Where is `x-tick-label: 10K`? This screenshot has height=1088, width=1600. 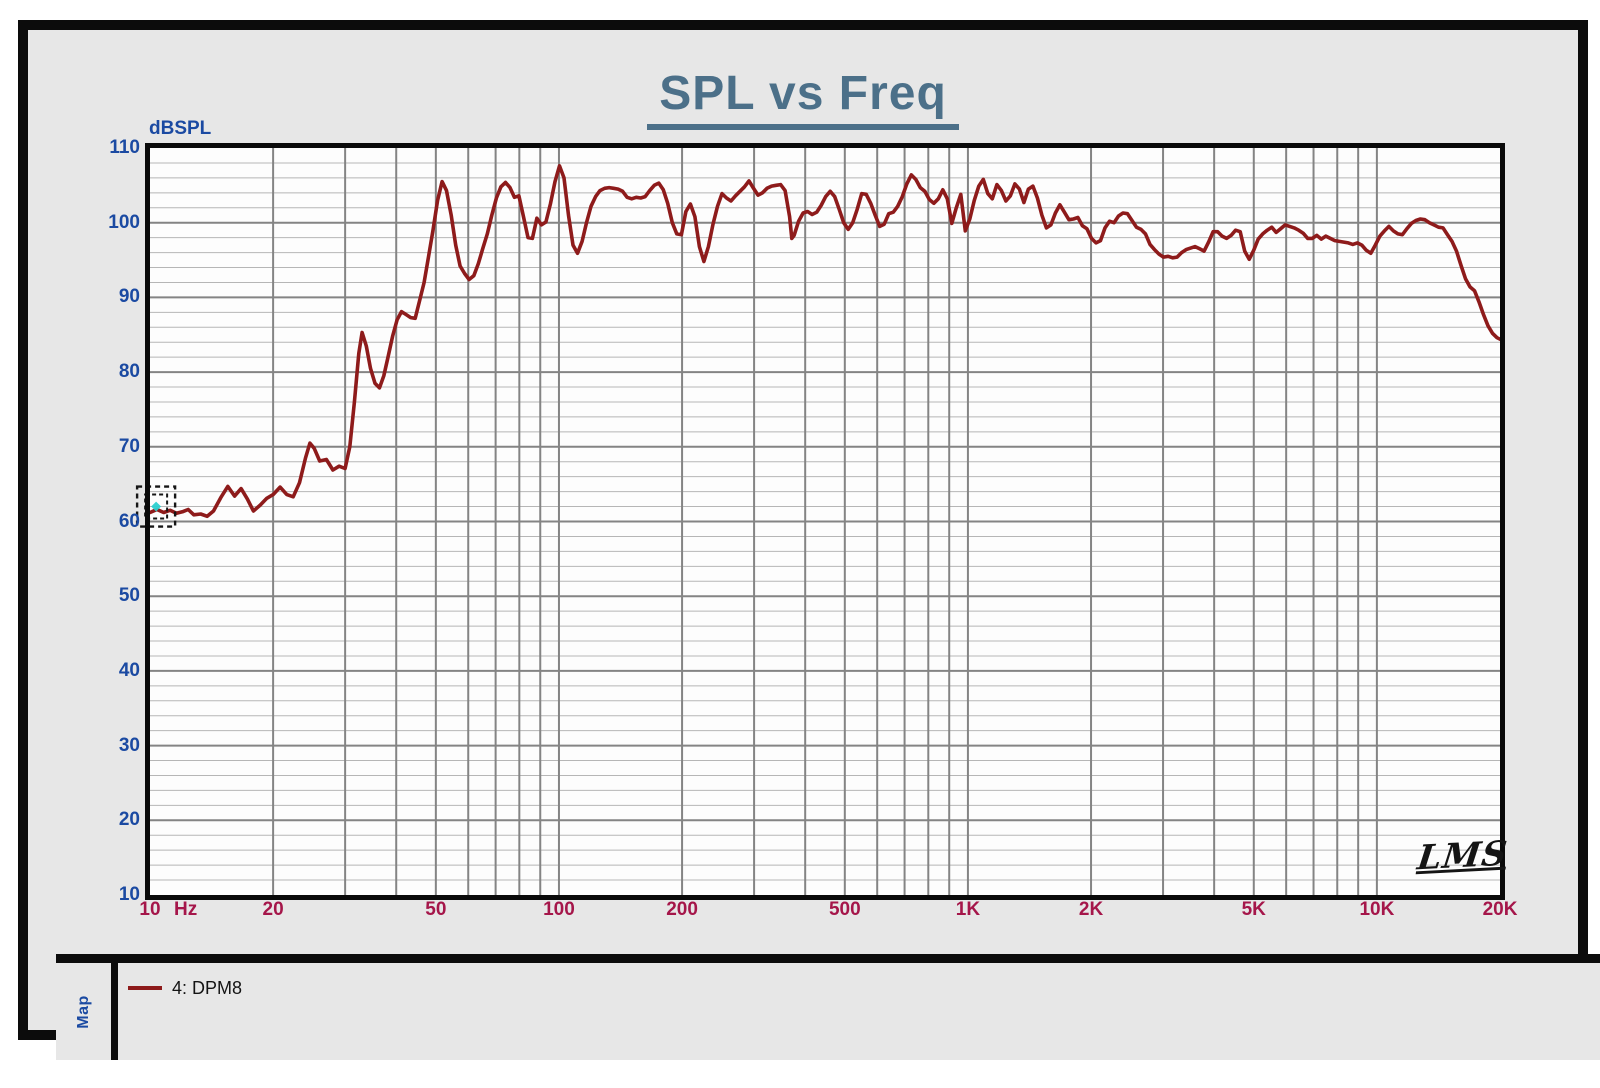
x-tick-label: 10K is located at coordinates (1377, 909).